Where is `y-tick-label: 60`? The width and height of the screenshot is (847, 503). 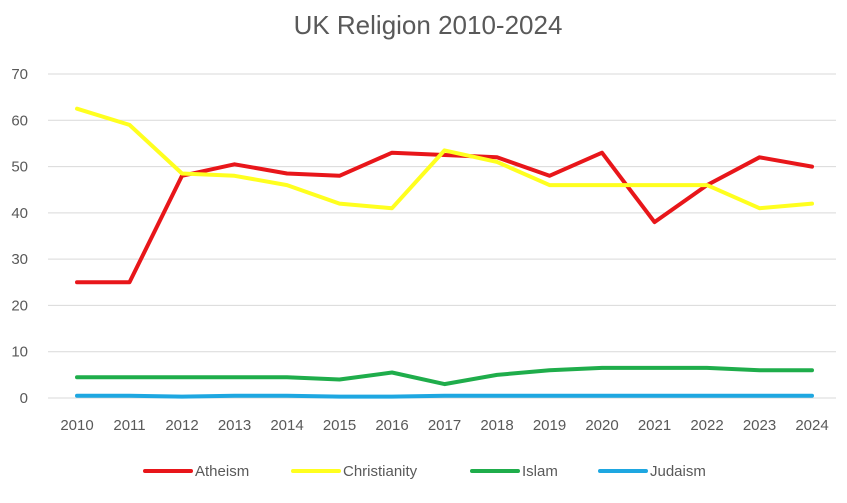
y-tick-label: 60 is located at coordinates (19, 120).